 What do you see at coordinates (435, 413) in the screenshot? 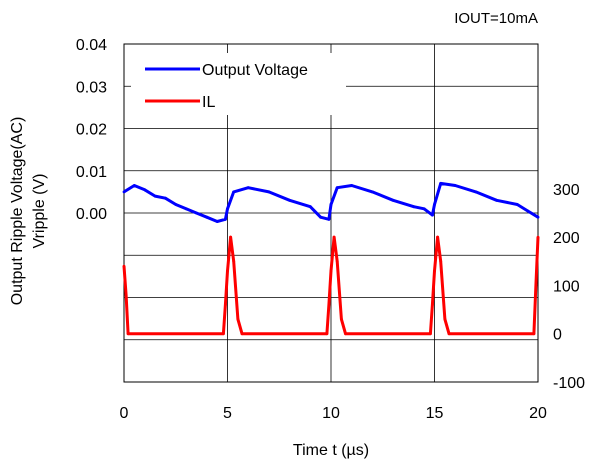
I see `x-tick-label: 15` at bounding box center [435, 413].